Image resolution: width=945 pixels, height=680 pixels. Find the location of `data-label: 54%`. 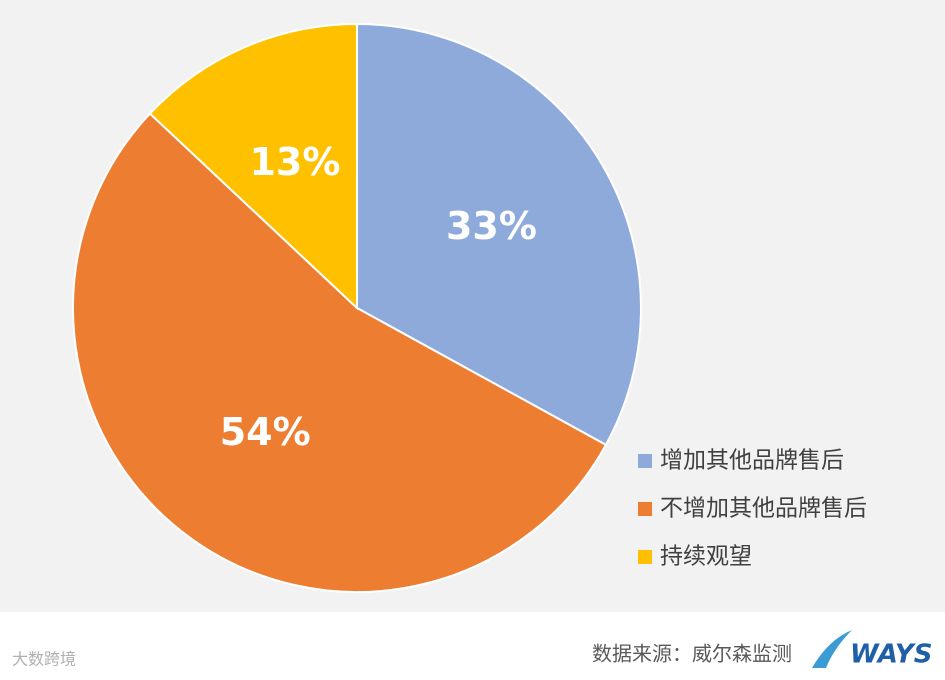

data-label: 54% is located at coordinates (265, 432).